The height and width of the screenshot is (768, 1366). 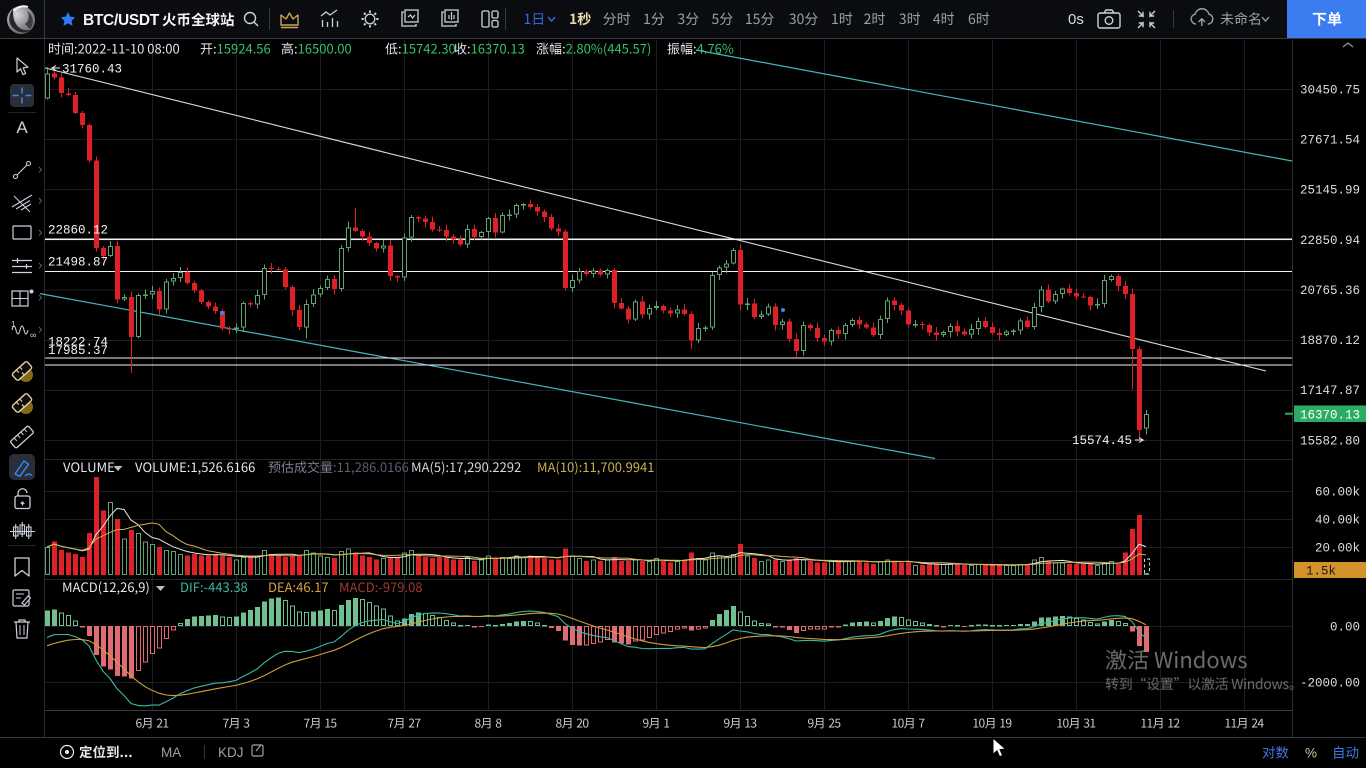 What do you see at coordinates (92, 70) in the screenshot?
I see `svg-text: 31760.43` at bounding box center [92, 70].